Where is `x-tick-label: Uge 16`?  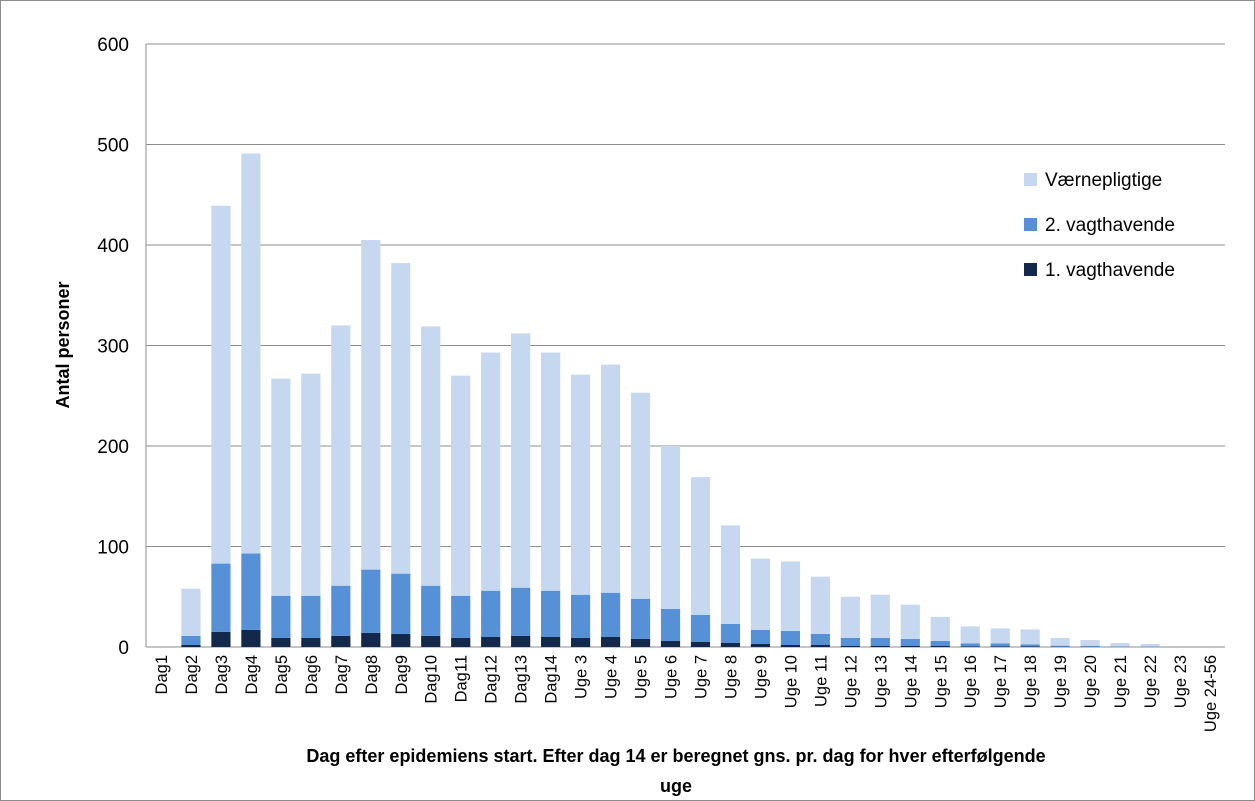 x-tick-label: Uge 16 is located at coordinates (971, 681).